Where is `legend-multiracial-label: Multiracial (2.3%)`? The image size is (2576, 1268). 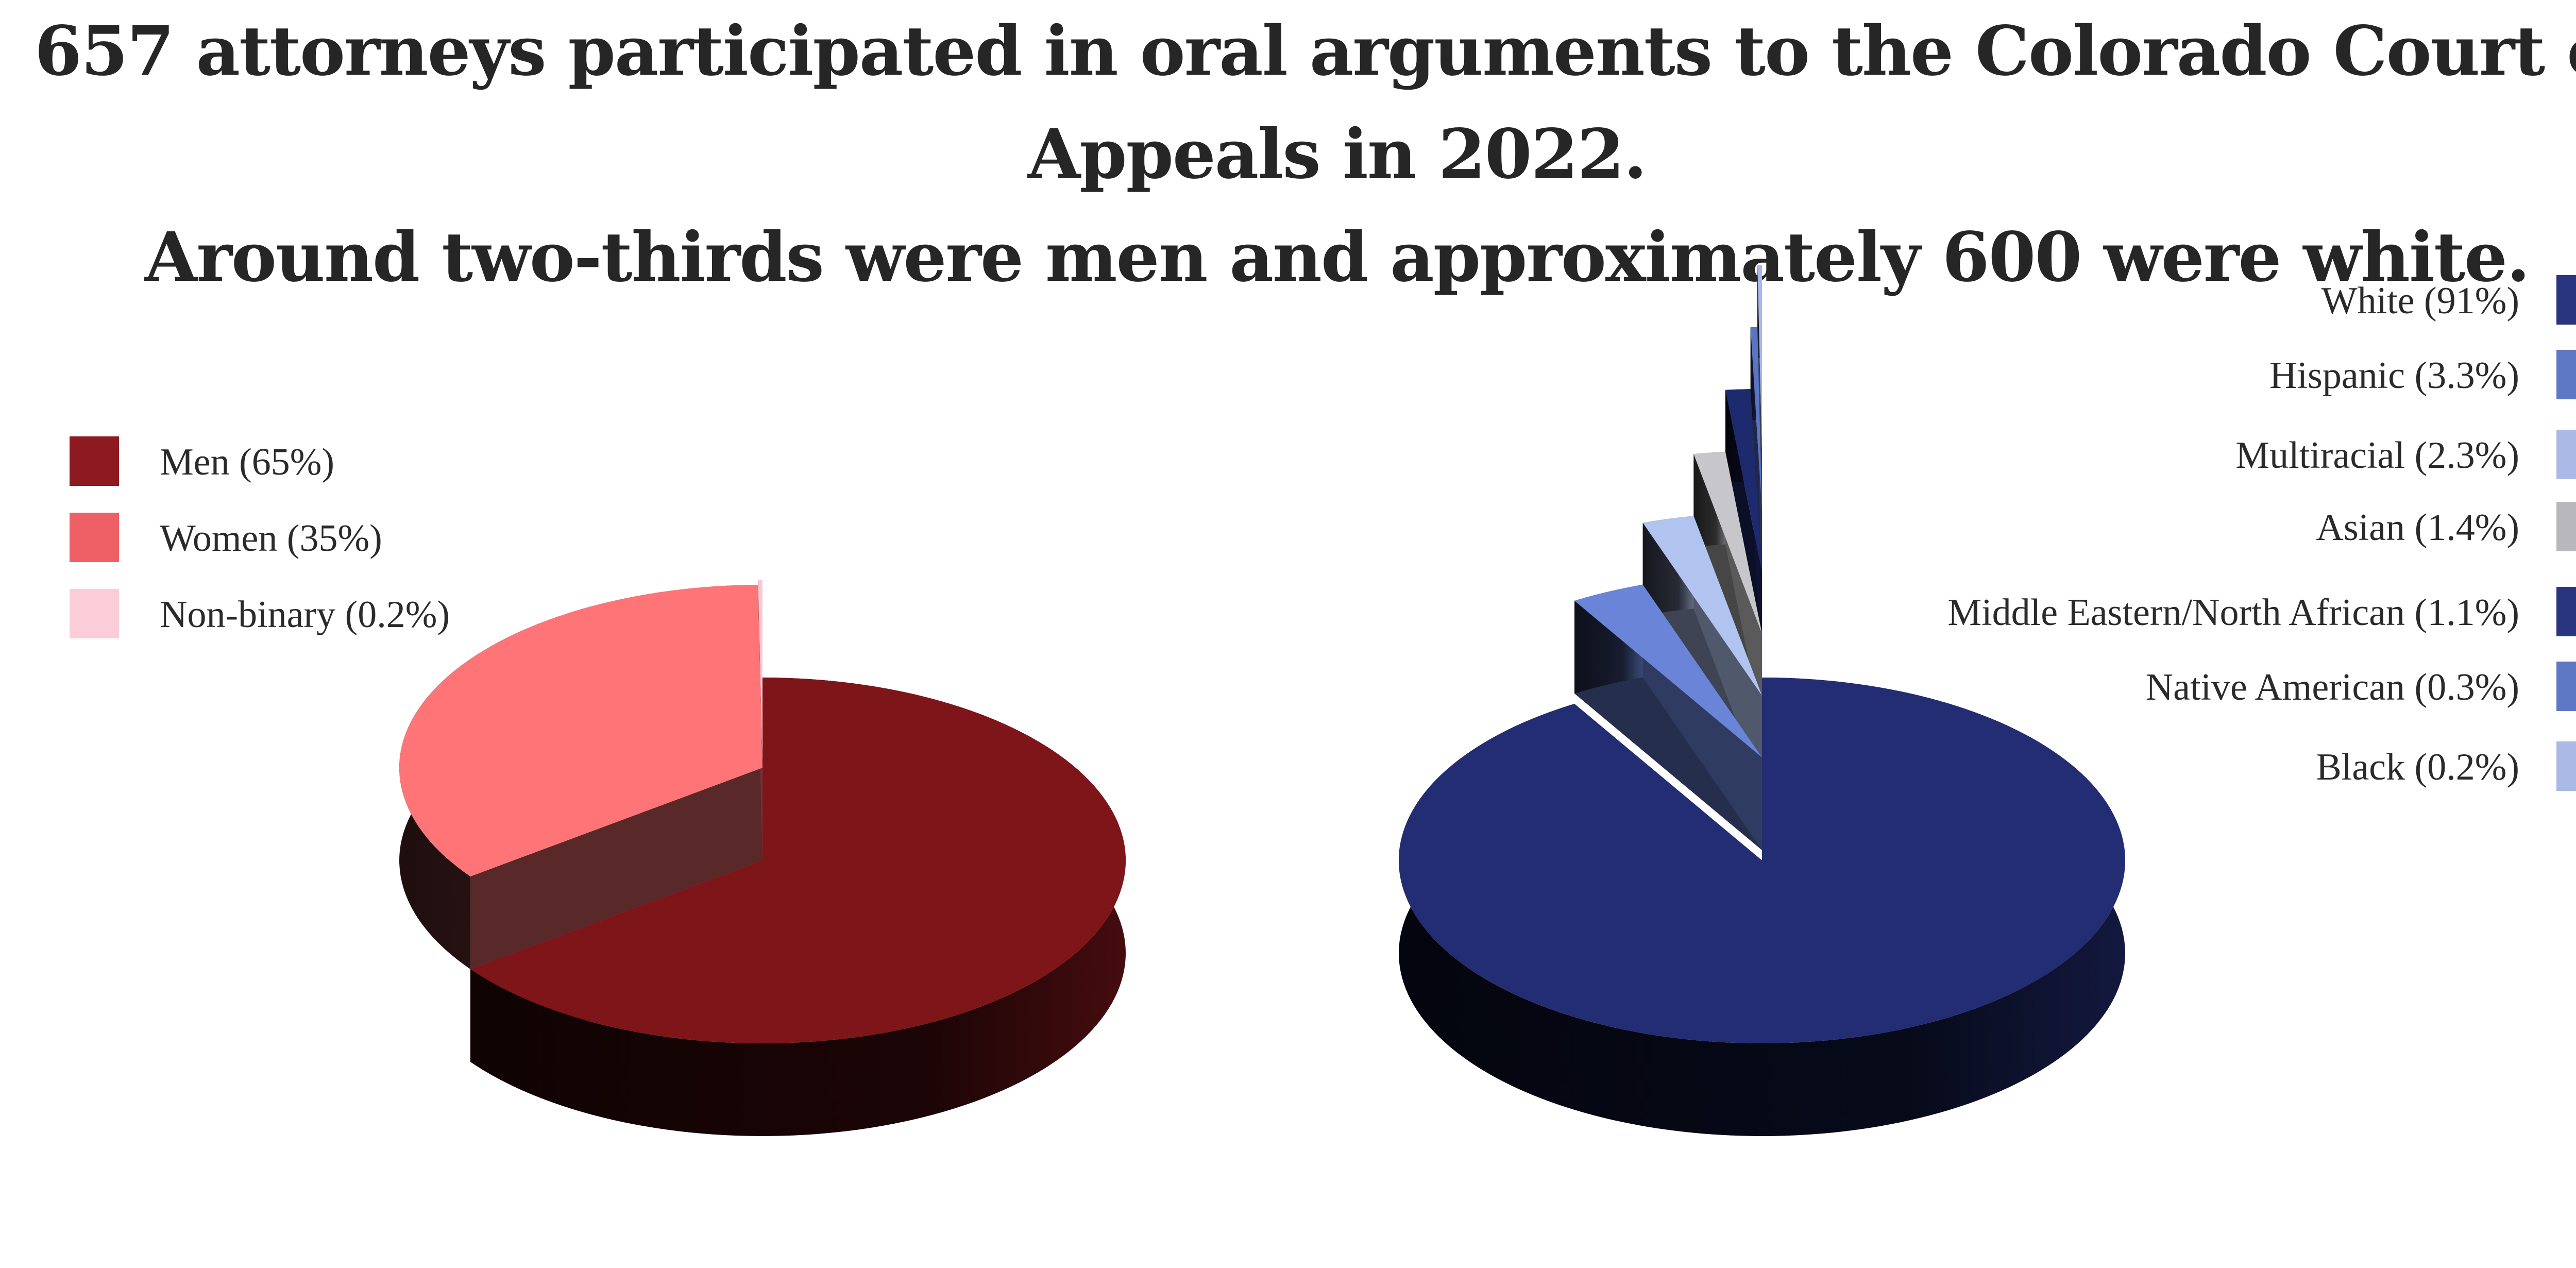 legend-multiracial-label: Multiracial (2.3%) is located at coordinates (2377, 455).